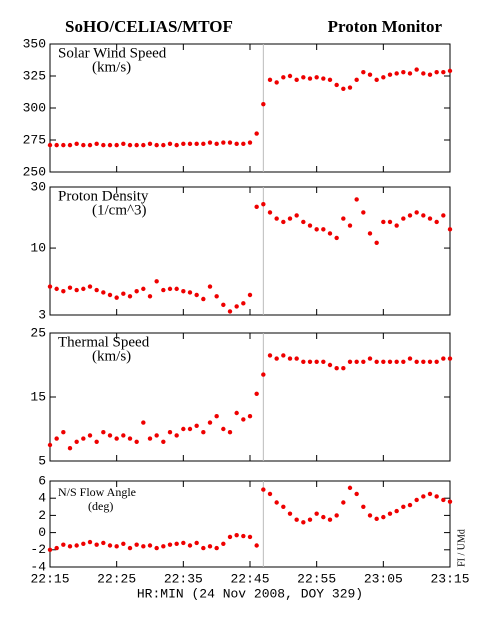 This screenshot has width=493, height=624. Describe the element at coordinates (34, 75) in the screenshot. I see `y-tick-label: 325` at that location.